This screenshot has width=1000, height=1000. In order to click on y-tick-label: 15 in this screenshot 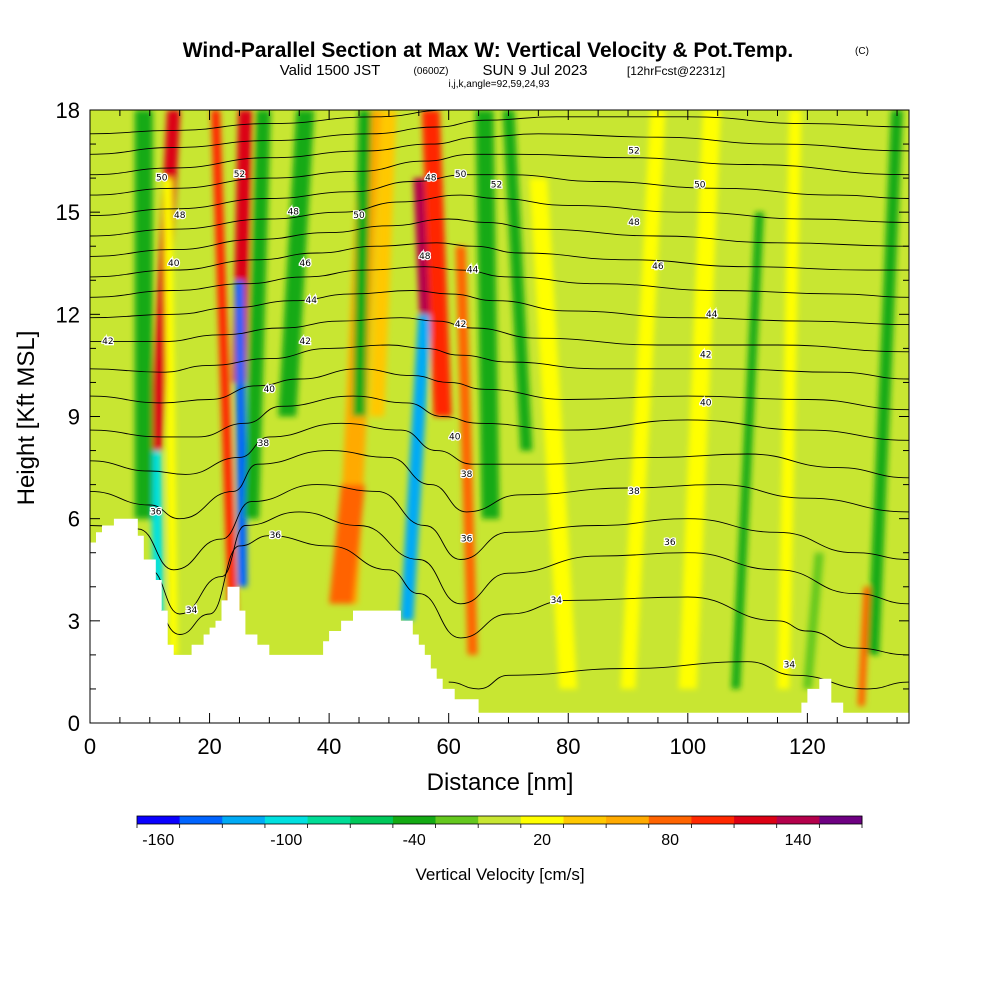, I will do `click(68, 212)`.